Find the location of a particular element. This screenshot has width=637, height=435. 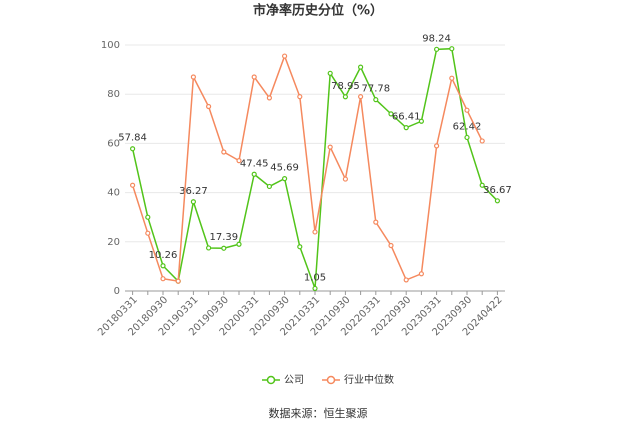

y-tick-label: 100 is located at coordinates (110, 45).